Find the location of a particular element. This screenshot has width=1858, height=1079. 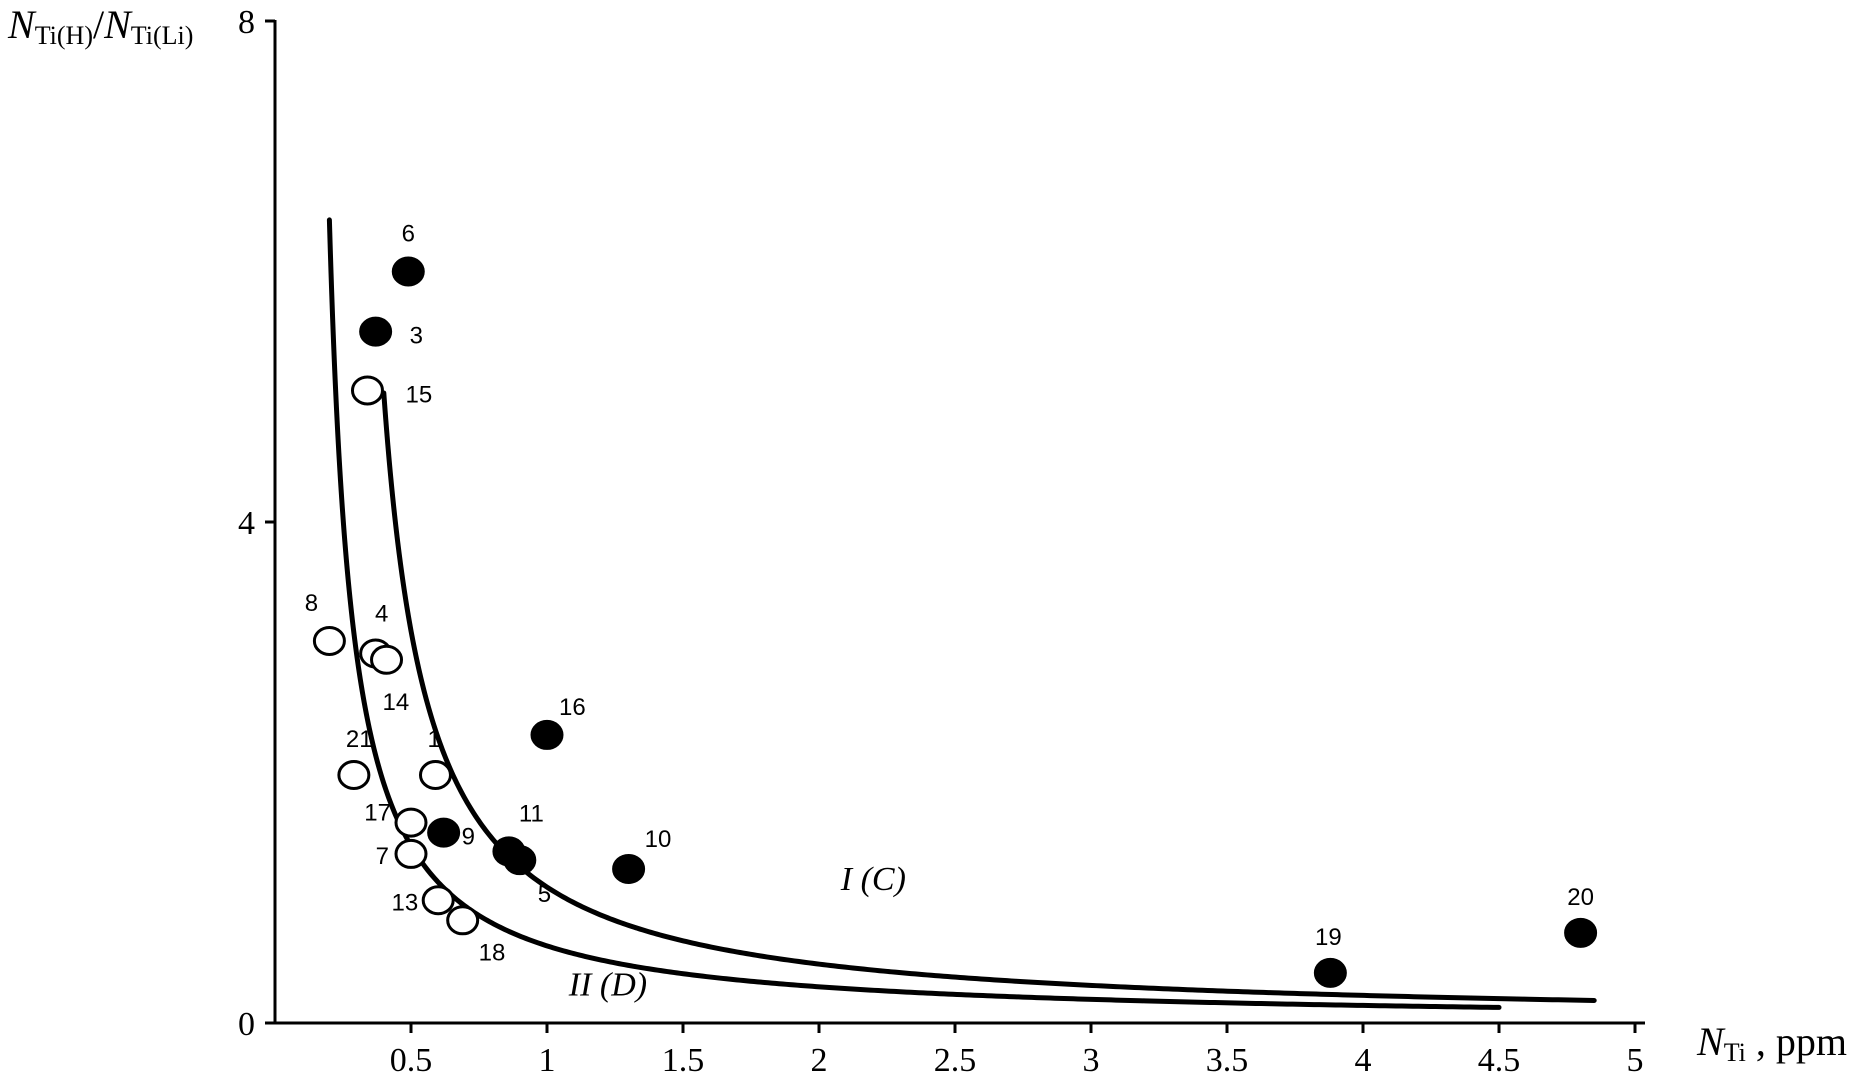

curve-label: I (C) is located at coordinates (873, 879).